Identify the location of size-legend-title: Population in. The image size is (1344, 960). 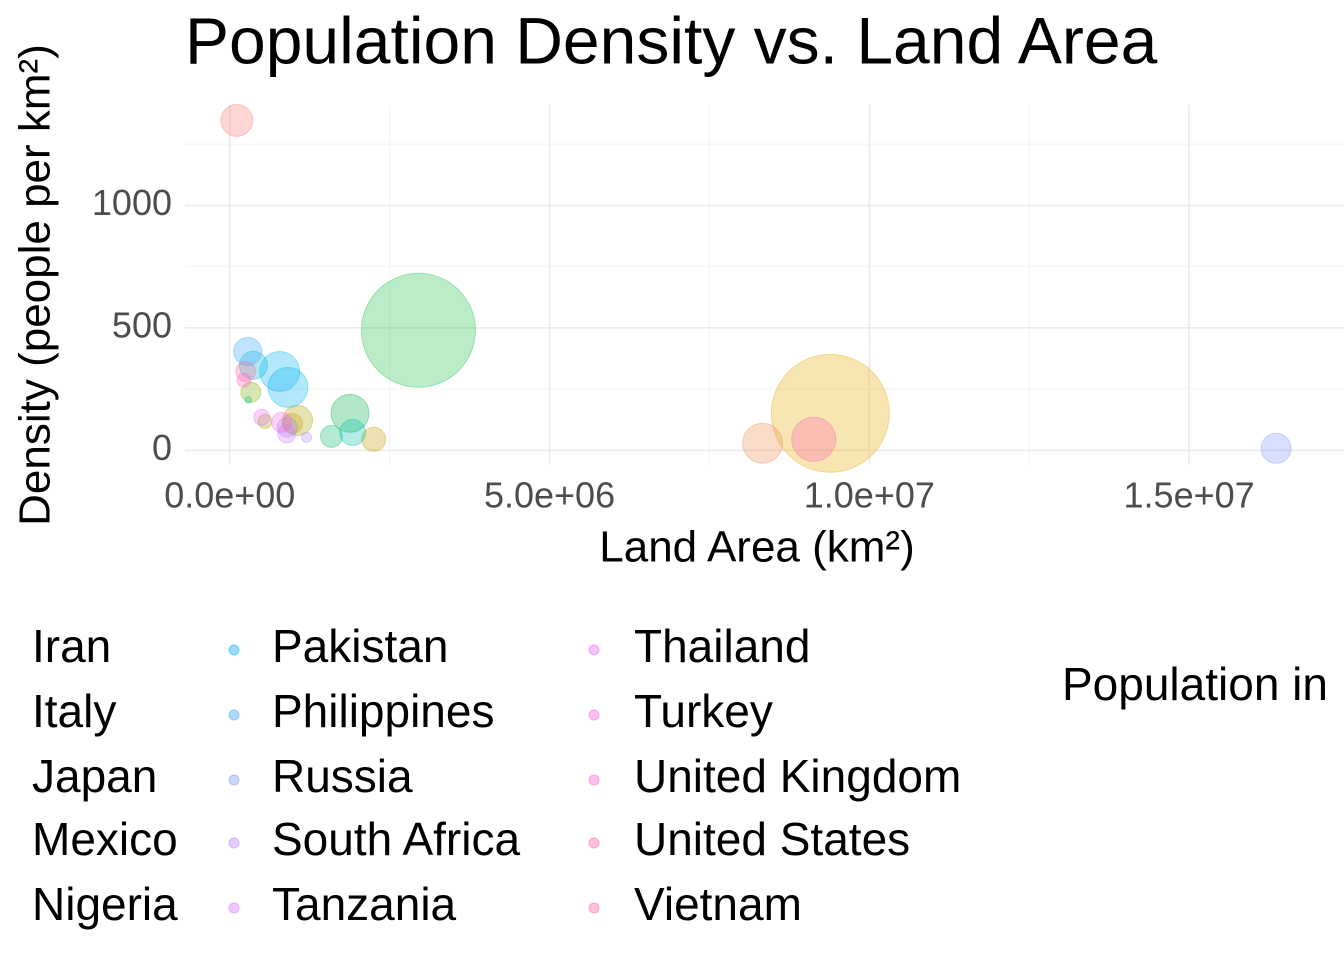
(1195, 684).